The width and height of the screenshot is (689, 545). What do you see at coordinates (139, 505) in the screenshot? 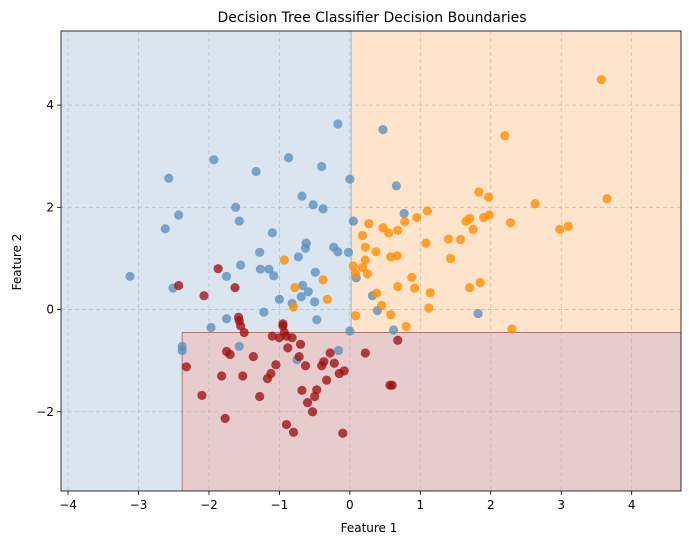
I see `x-tick-label: −3` at bounding box center [139, 505].